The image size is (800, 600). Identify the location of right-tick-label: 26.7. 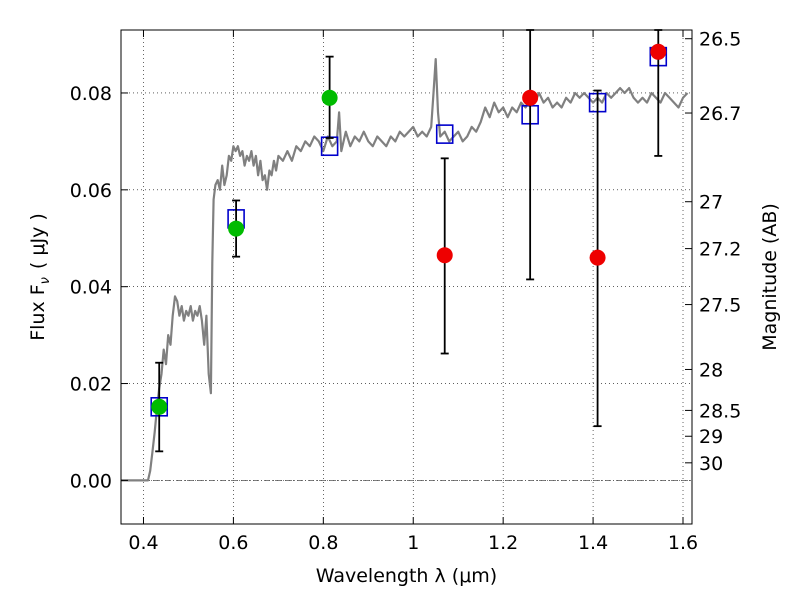
(720, 114).